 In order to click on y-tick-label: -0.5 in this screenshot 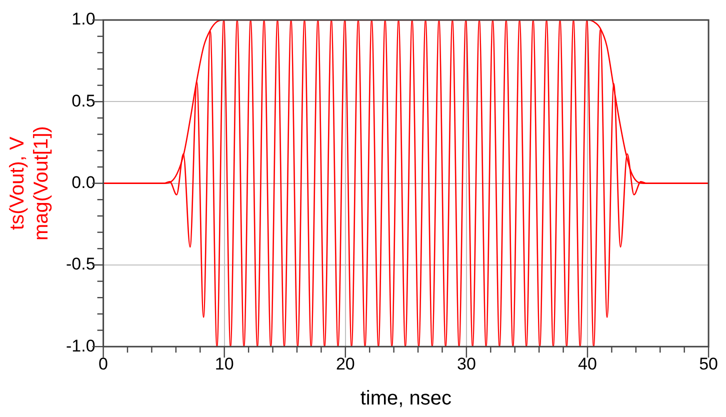, I will do `click(81, 264)`.